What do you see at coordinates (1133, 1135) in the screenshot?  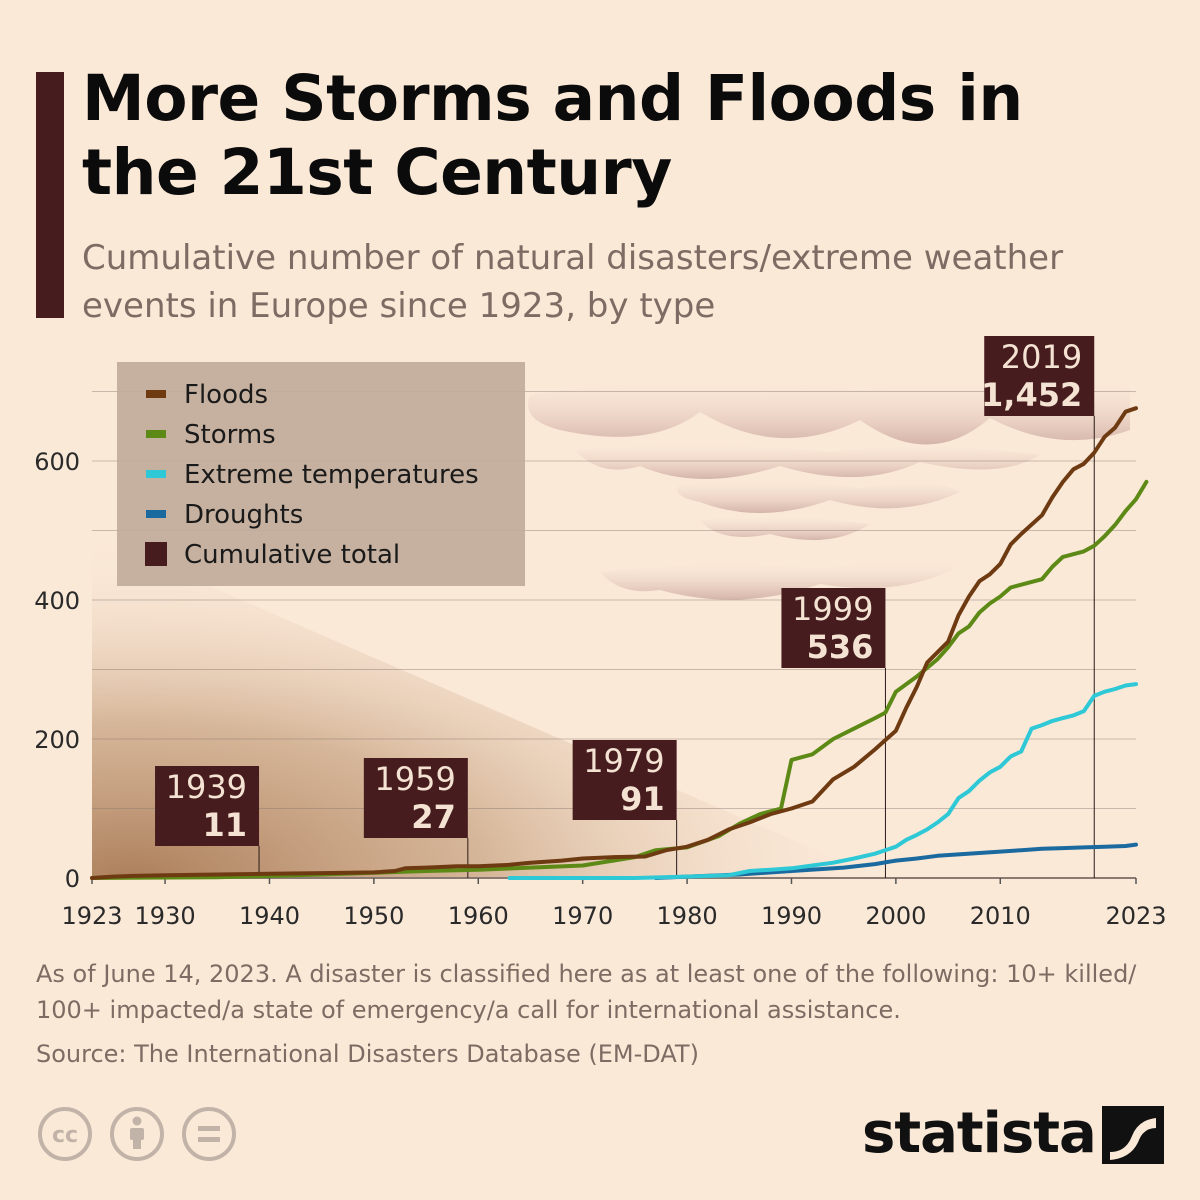 I see `statista-logo-icon` at bounding box center [1133, 1135].